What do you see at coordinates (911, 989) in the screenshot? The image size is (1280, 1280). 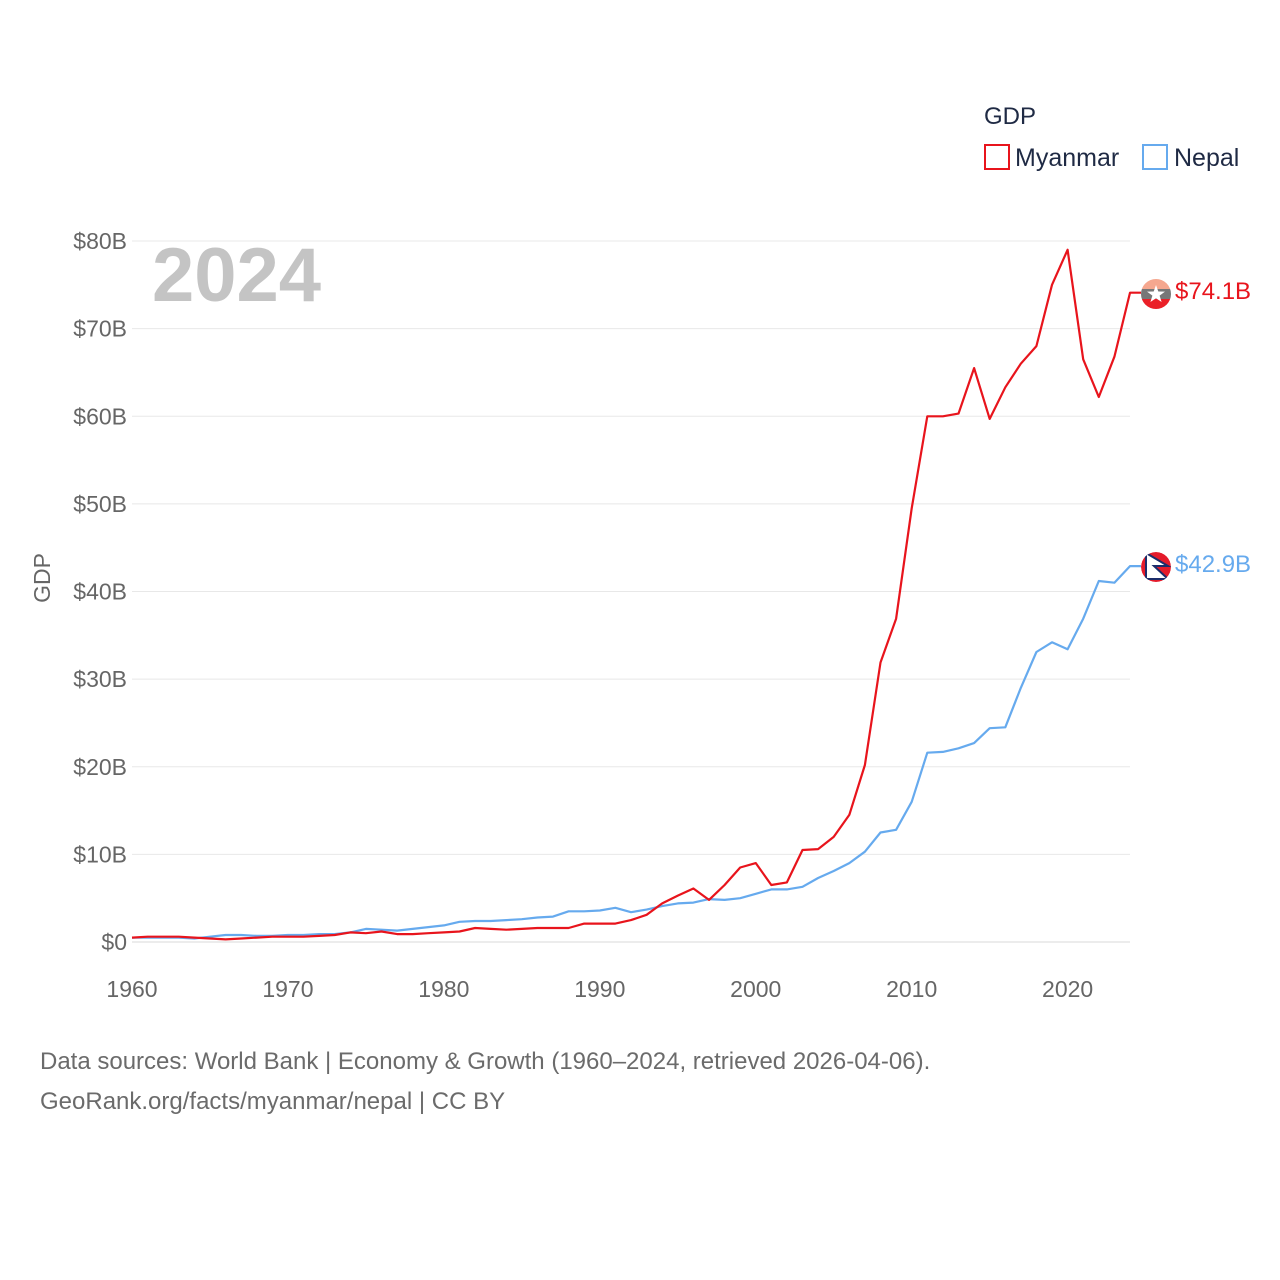 I see `x-tick-label: 2010` at bounding box center [911, 989].